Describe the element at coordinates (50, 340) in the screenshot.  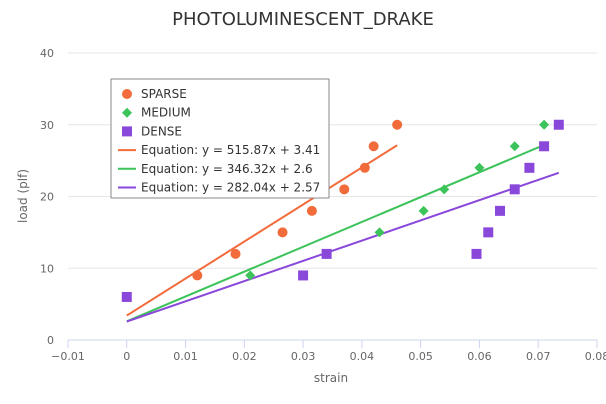
I see `y-tick-label: 0` at that location.